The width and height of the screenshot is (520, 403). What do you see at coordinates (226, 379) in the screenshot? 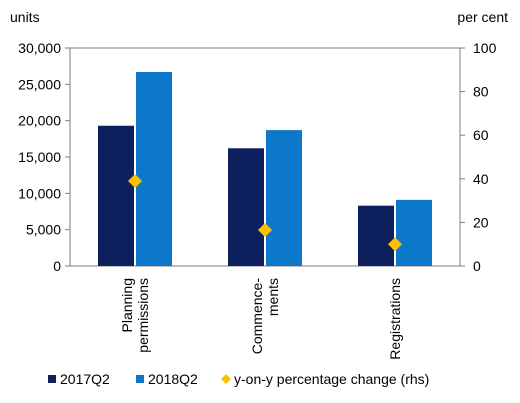
I see `legend-yoy-change-swatch` at bounding box center [226, 379].